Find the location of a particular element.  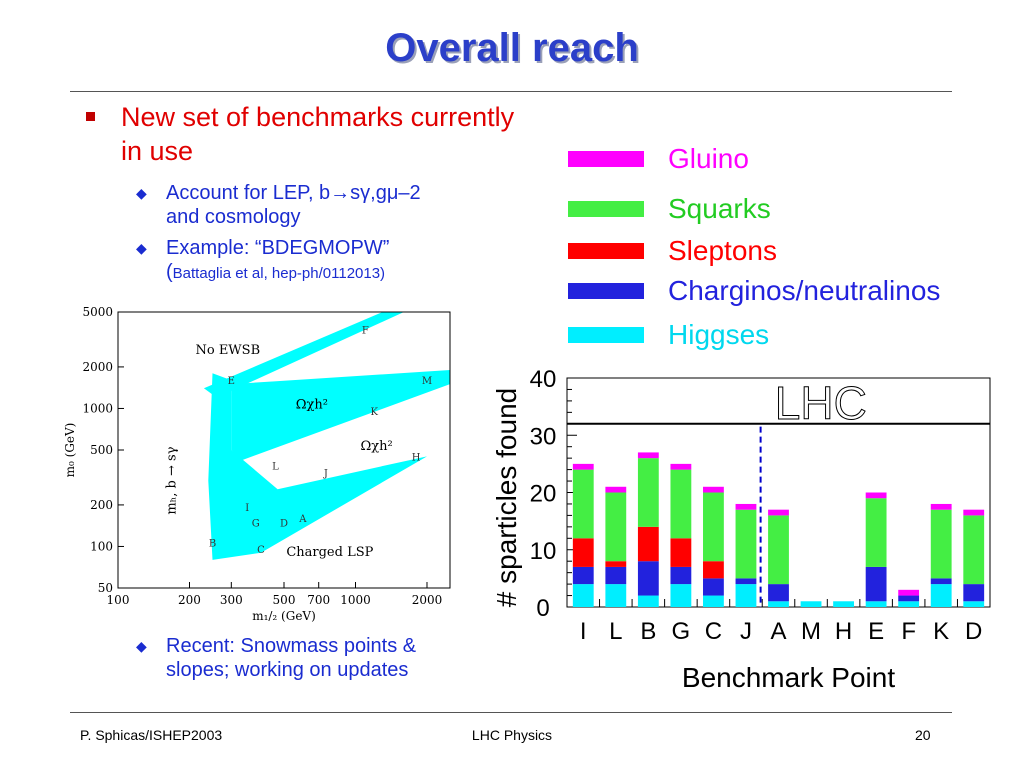

bar-segment-D-squarks is located at coordinates (974, 550).